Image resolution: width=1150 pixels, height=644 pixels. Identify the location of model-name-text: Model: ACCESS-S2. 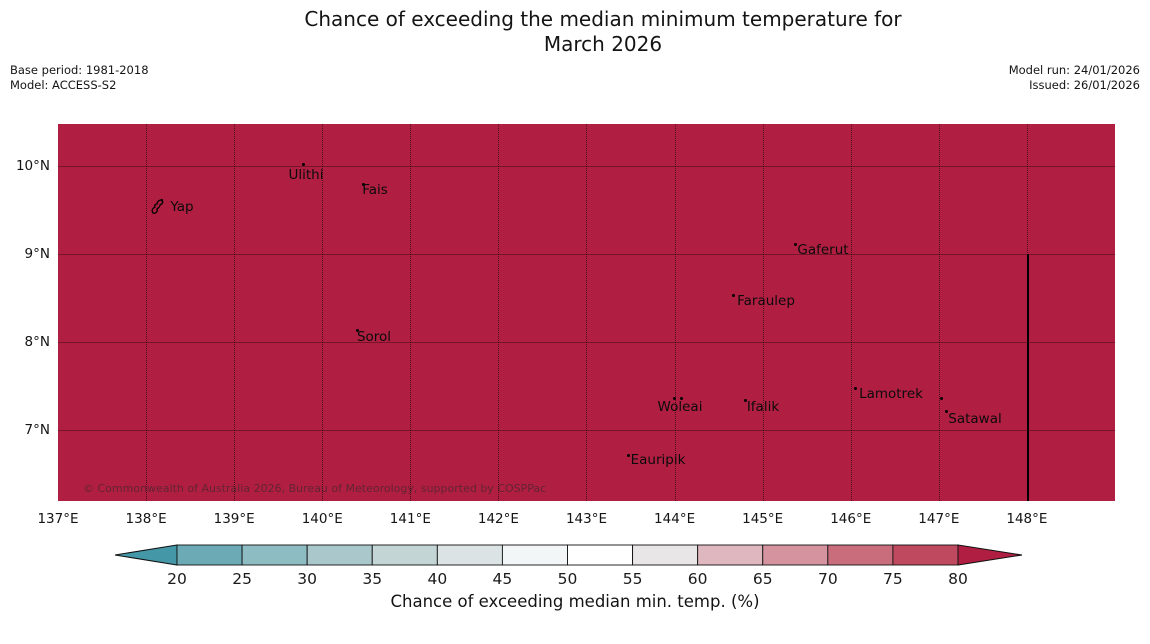
(63, 84).